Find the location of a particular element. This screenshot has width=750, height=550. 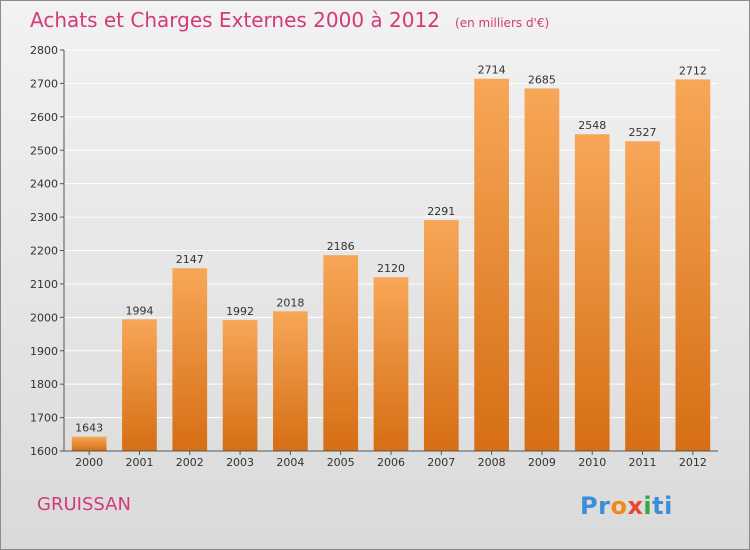

value-label: 1992 is located at coordinates (240, 311).